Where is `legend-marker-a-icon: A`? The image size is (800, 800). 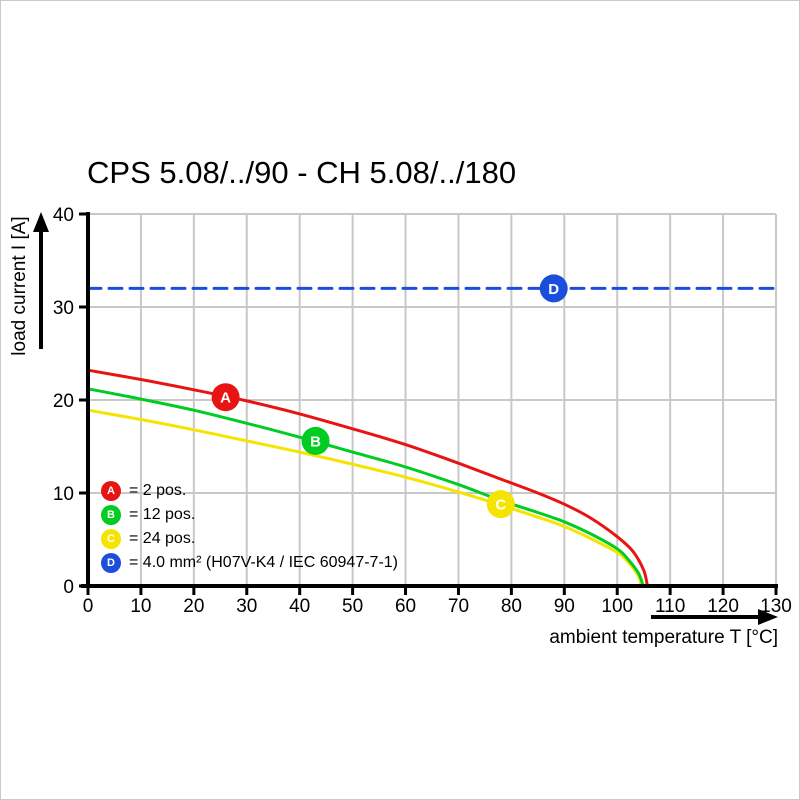
legend-marker-a-icon: A is located at coordinates (111, 491).